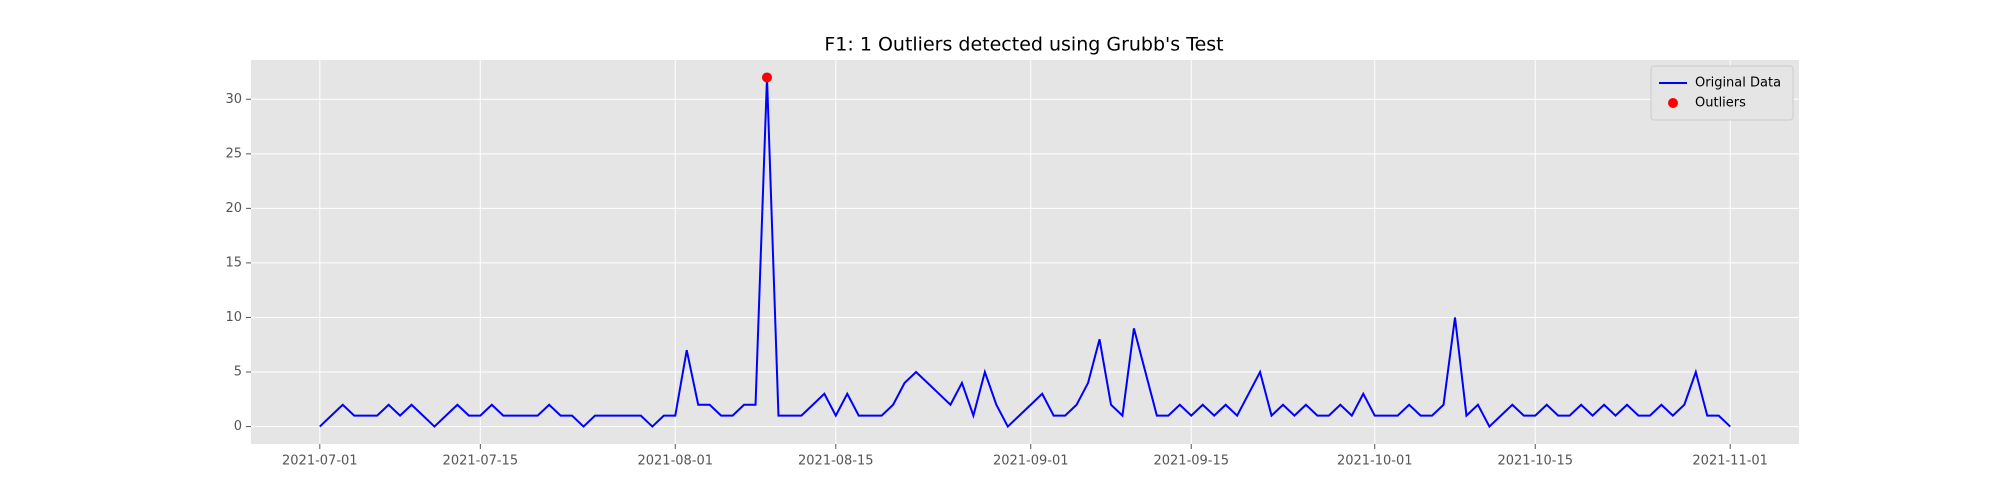  What do you see at coordinates (1031, 461) in the screenshot?
I see `x-tick-label: 2021-09-01` at bounding box center [1031, 461].